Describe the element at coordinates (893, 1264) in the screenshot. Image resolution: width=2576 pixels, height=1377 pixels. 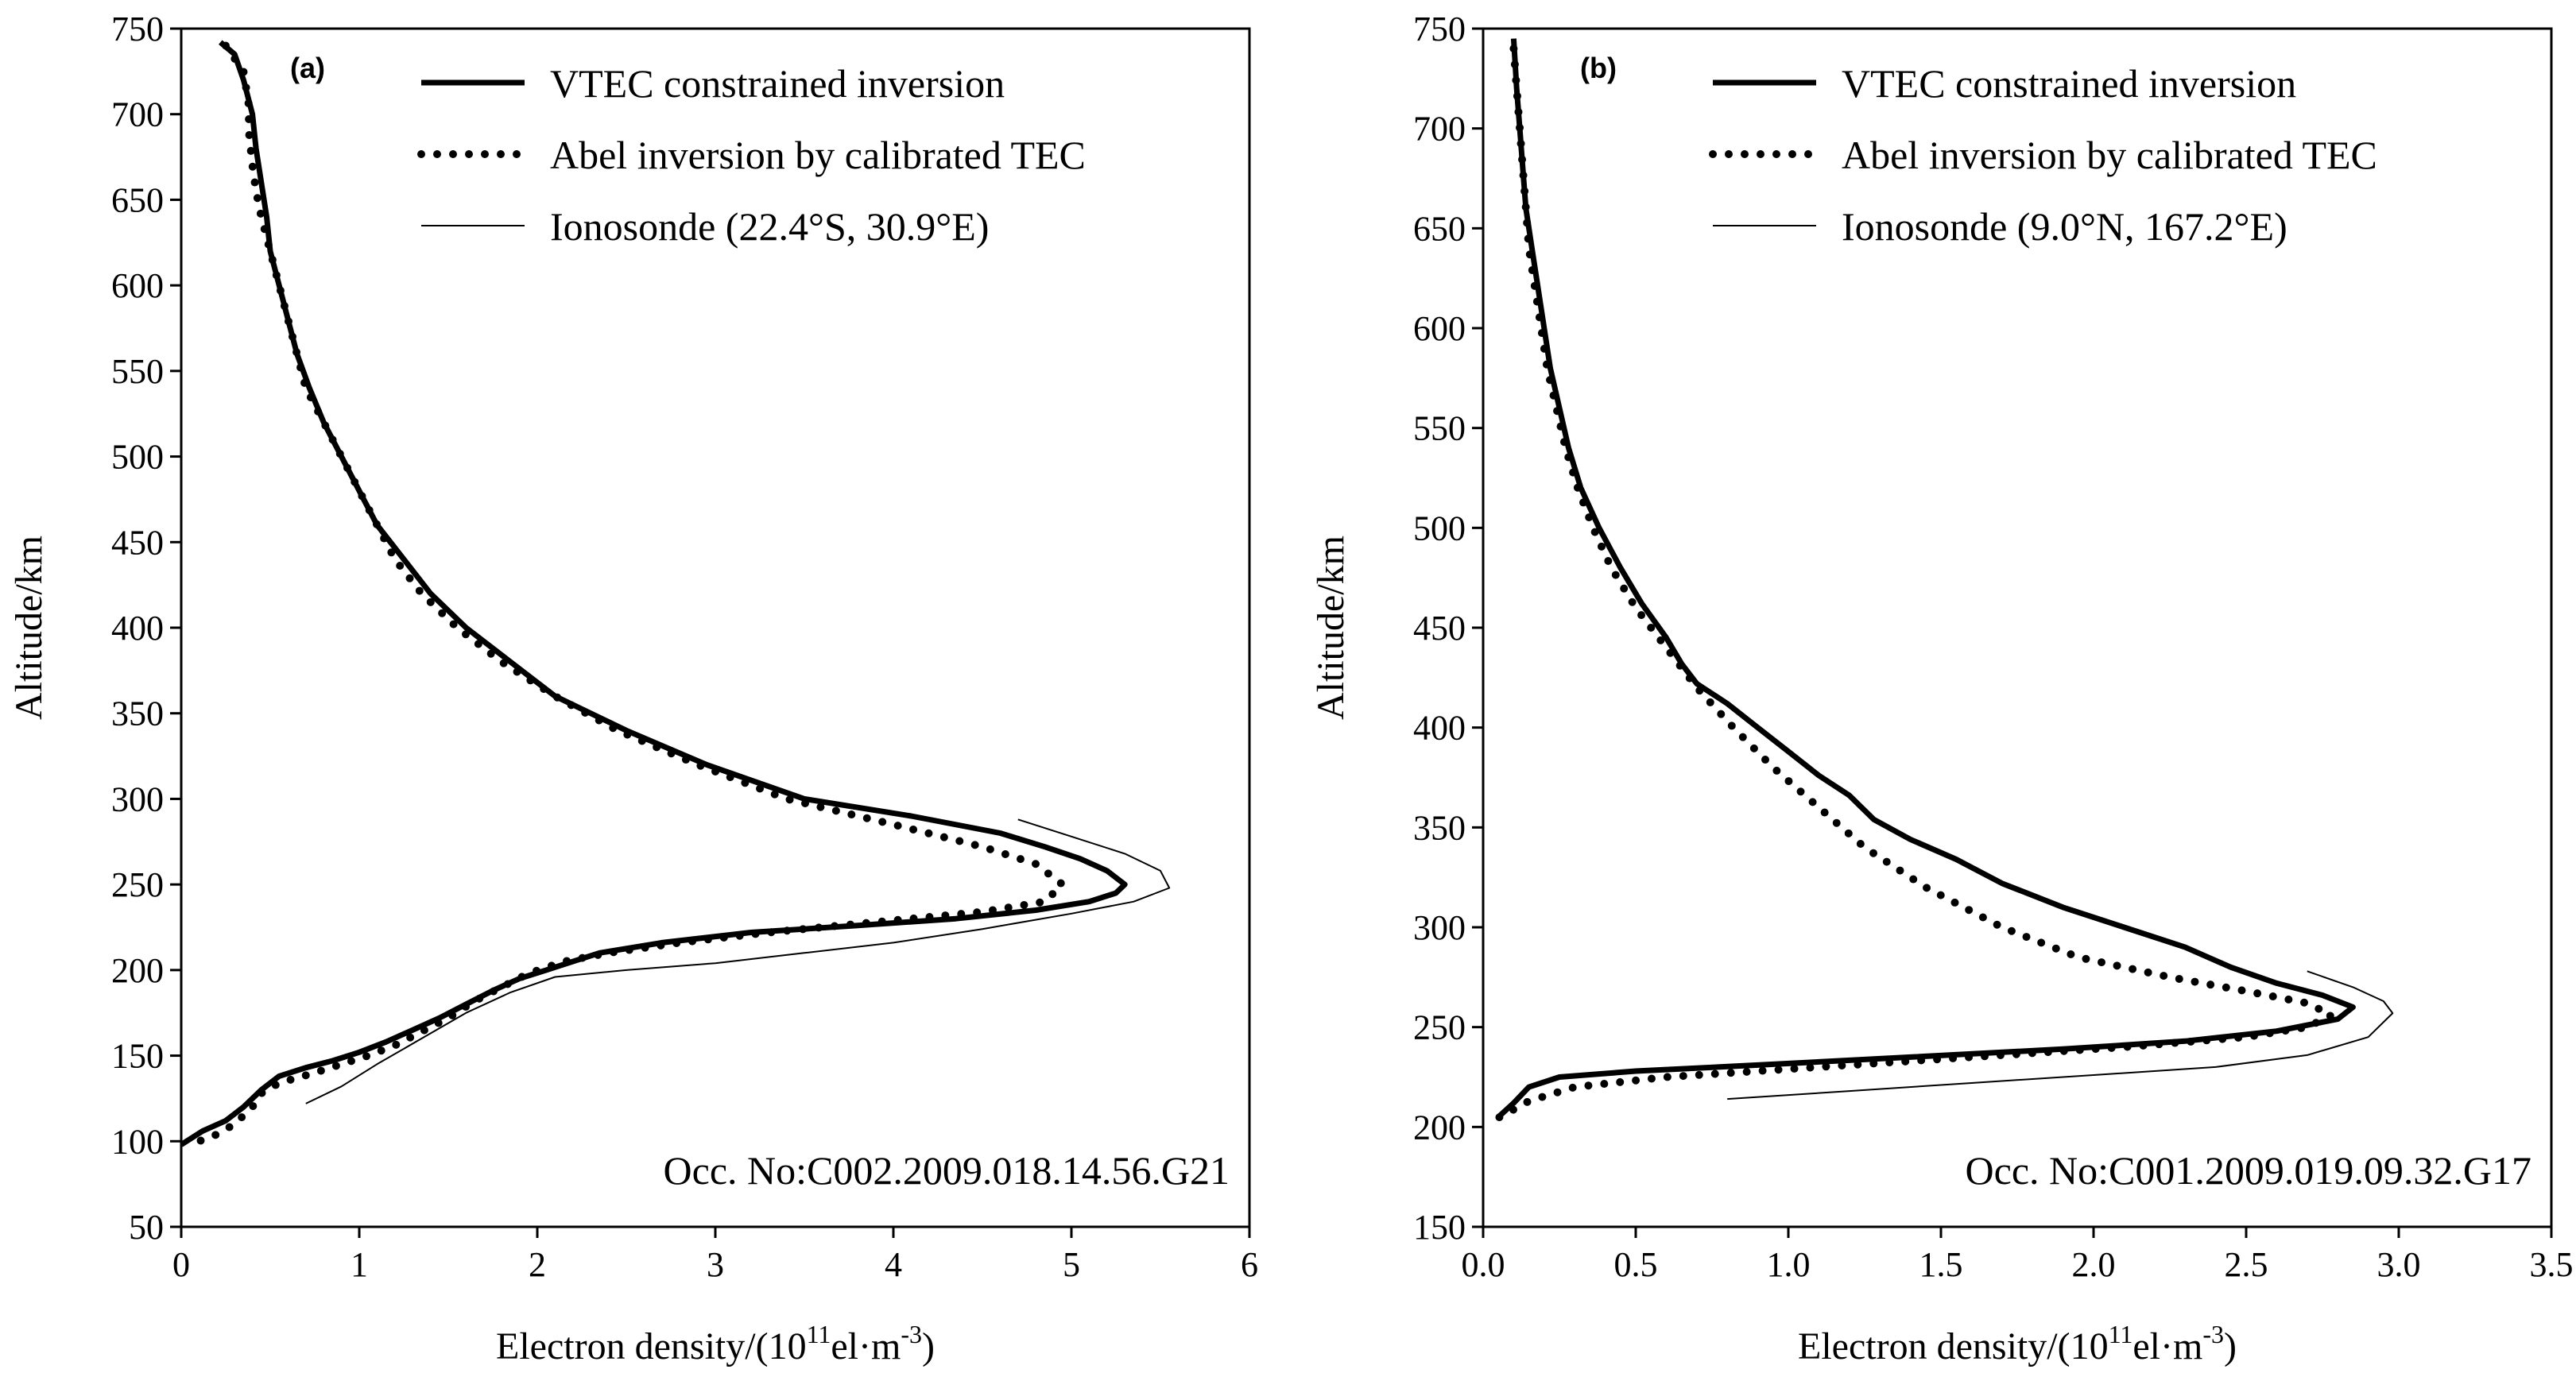
I see `x-tick-label: 4` at that location.